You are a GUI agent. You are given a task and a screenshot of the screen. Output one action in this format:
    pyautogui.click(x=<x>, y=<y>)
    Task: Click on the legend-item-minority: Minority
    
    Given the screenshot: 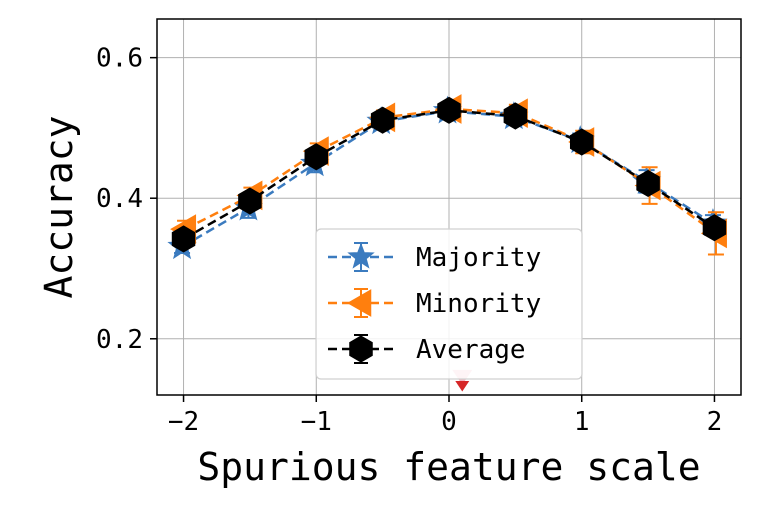 What is the action you would take?
    pyautogui.click(x=434, y=303)
    